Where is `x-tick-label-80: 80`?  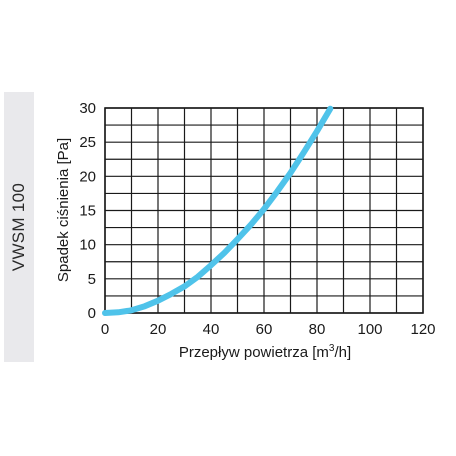 x-tick-label-80: 80 is located at coordinates (317, 329).